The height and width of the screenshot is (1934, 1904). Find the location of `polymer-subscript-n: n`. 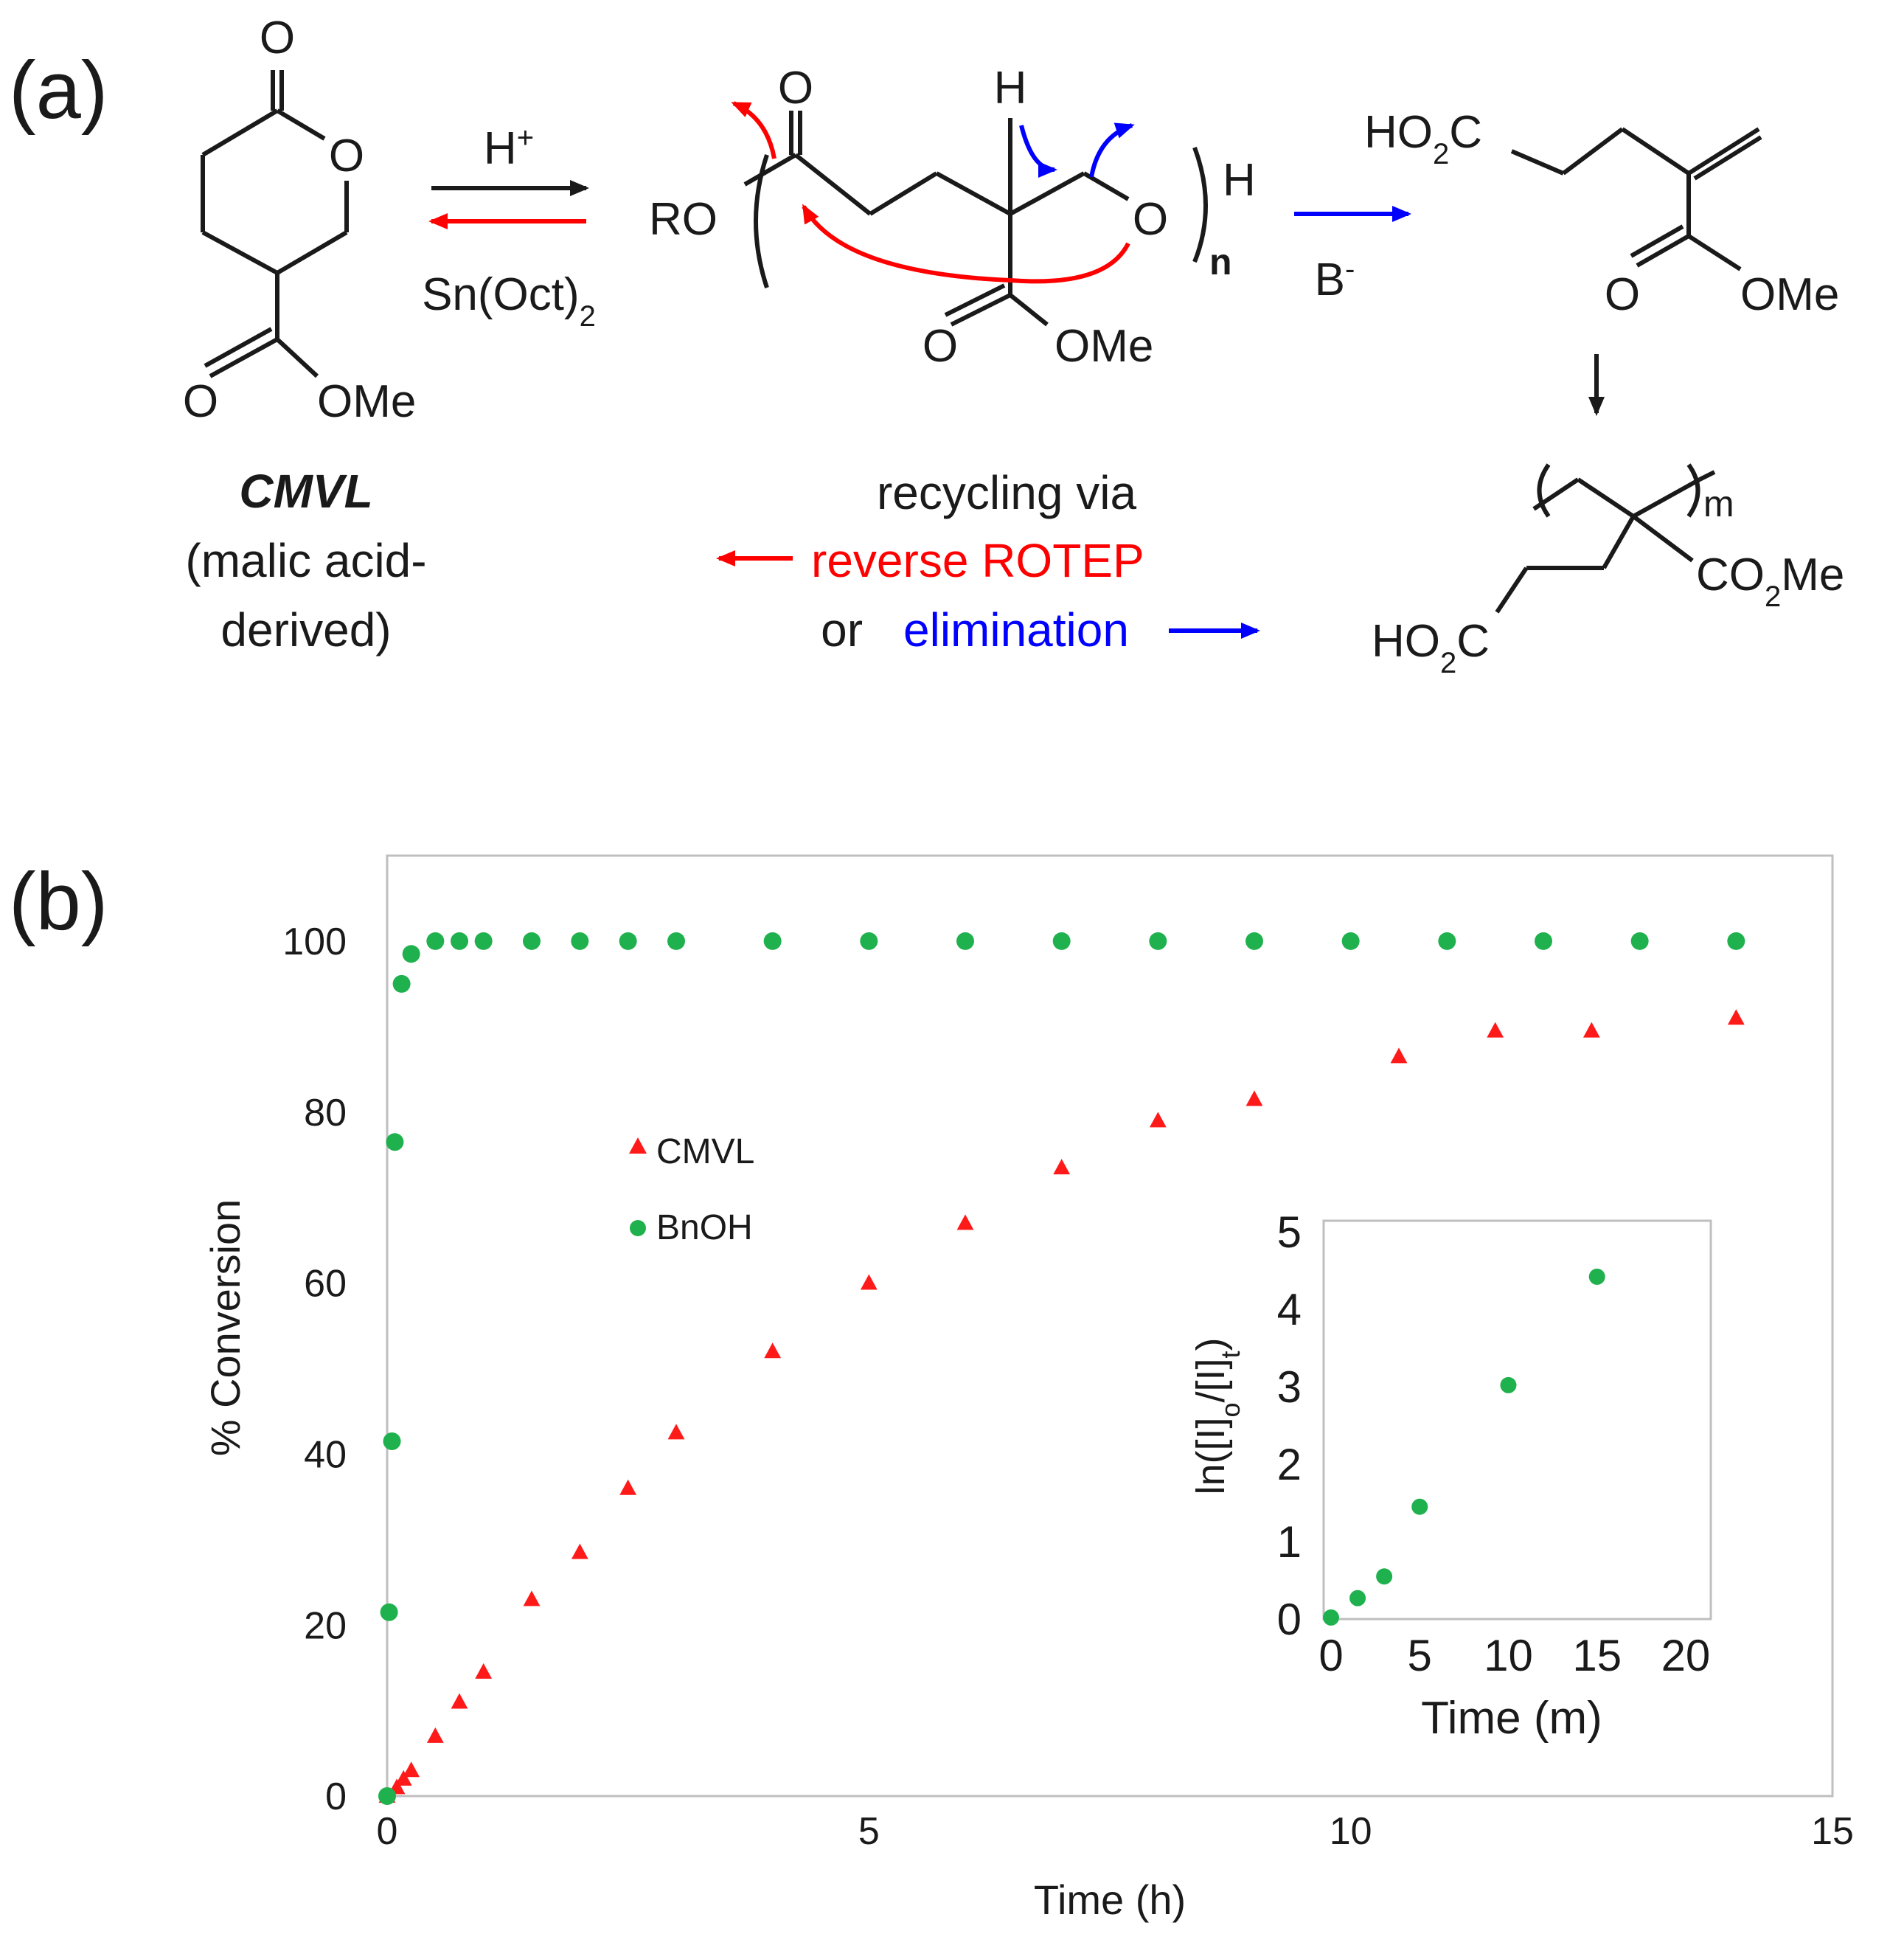

polymer-subscript-n: n is located at coordinates (1220, 262).